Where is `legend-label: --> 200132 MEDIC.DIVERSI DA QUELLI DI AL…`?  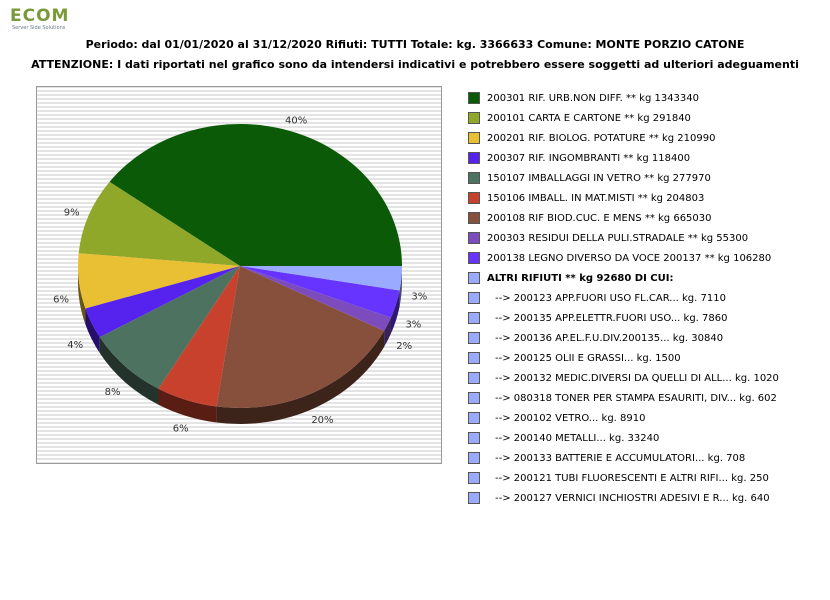 legend-label: --> 200132 MEDIC.DIVERSI DA QUELLI DI AL… is located at coordinates (637, 378).